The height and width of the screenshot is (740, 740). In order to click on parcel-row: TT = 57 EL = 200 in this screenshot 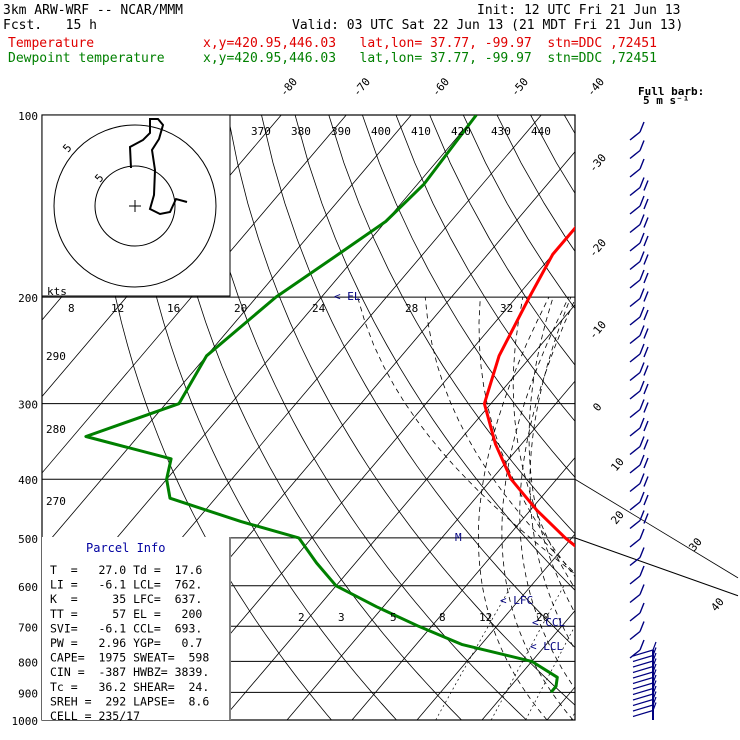, I will do `click(126, 614)`.